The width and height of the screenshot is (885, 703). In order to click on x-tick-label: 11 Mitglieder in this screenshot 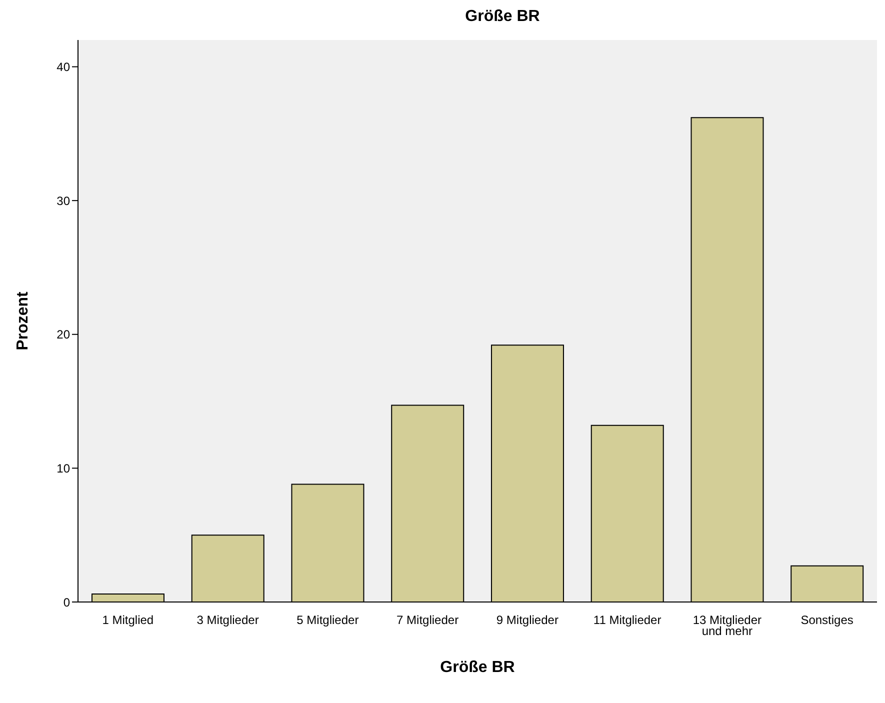, I will do `click(627, 620)`.